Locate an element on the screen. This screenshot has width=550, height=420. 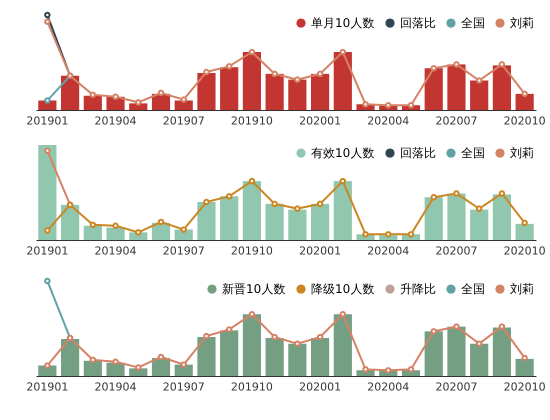
legend-label: 升降比 is located at coordinates (418, 289).